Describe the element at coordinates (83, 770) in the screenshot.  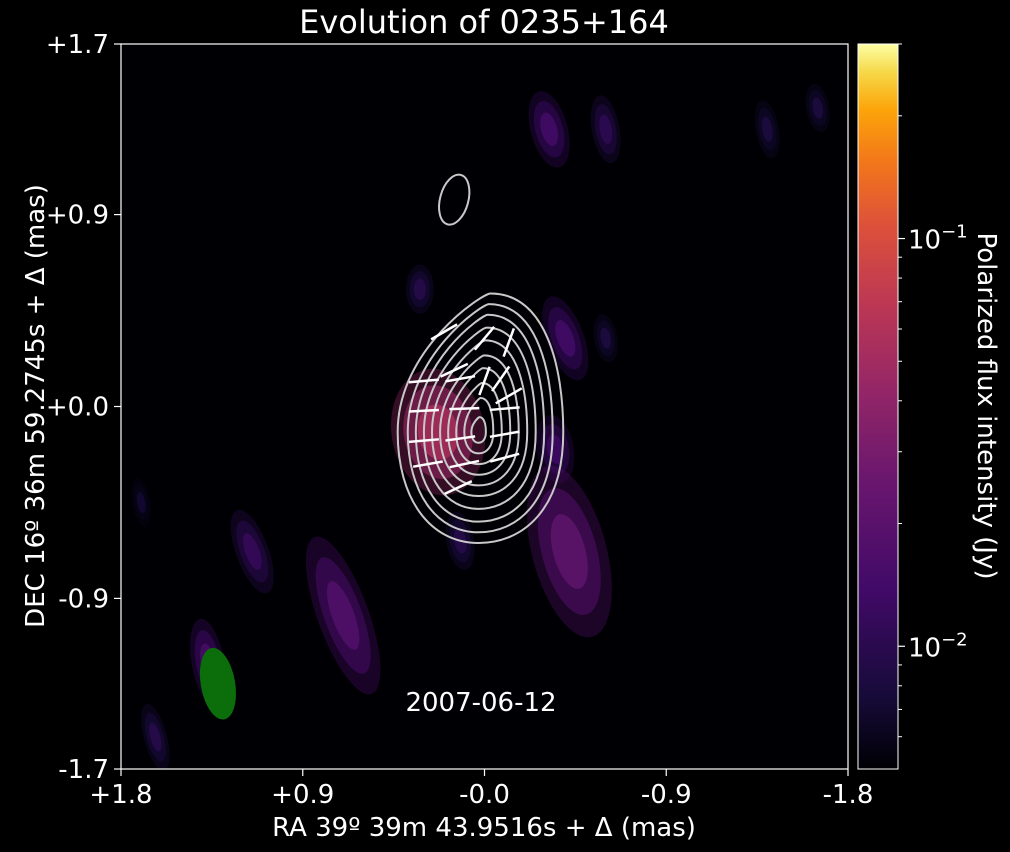
I see `y-tick-label: -1.7` at that location.